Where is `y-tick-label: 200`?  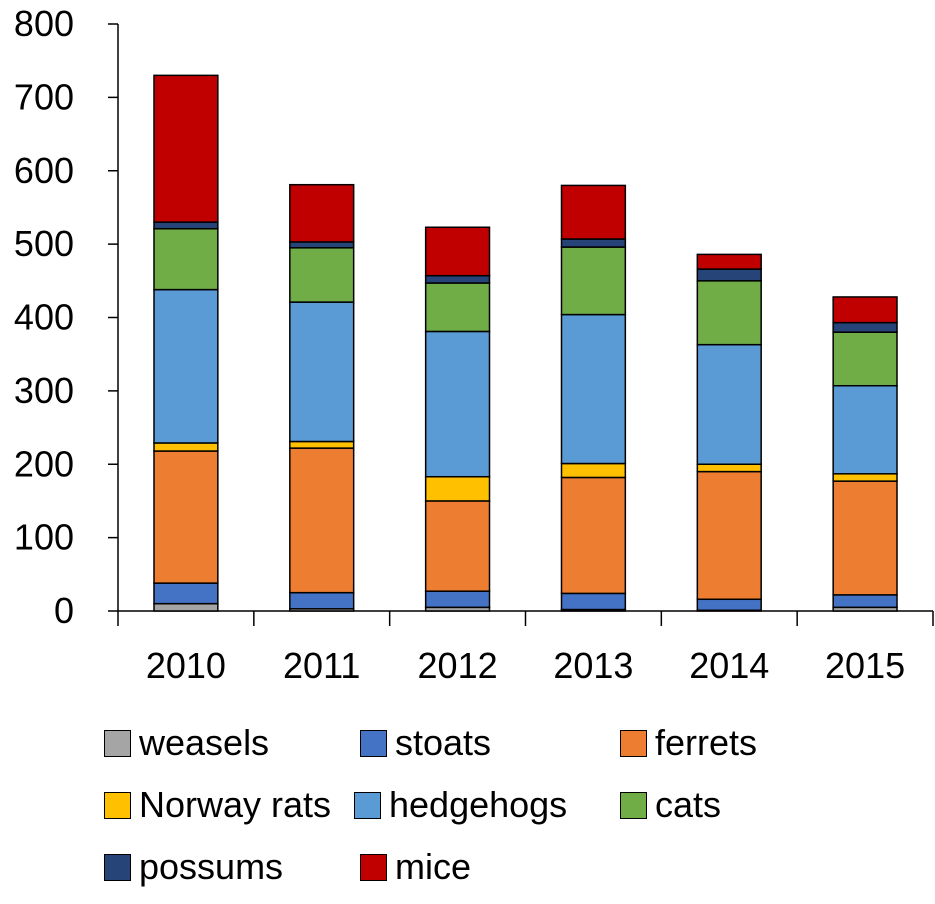 y-tick-label: 200 is located at coordinates (44, 463).